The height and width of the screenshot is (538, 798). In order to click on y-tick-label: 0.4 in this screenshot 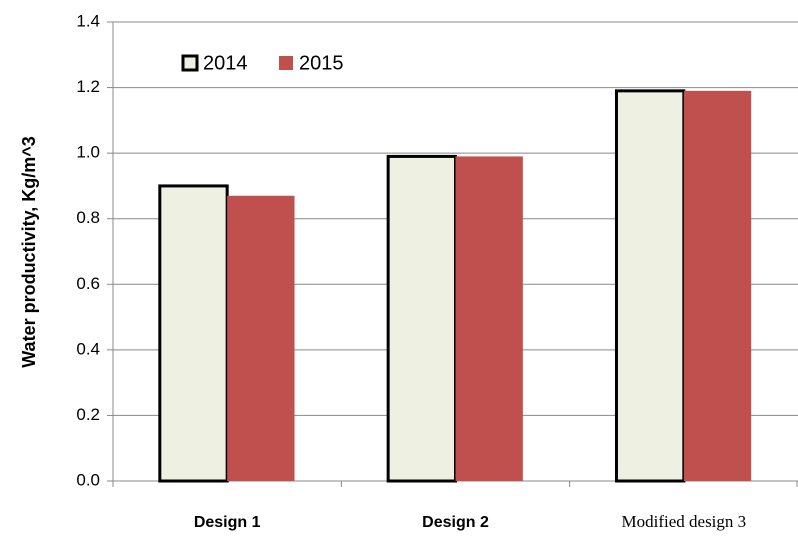, I will do `click(88, 348)`.